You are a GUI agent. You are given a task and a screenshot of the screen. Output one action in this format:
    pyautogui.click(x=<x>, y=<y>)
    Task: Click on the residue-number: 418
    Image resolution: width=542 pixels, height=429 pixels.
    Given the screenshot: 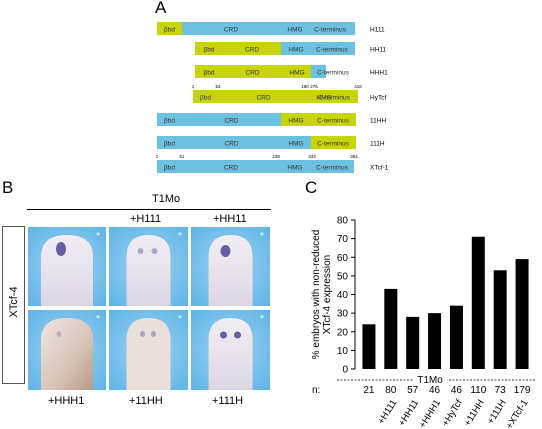 What is the action you would take?
    pyautogui.click(x=358, y=86)
    